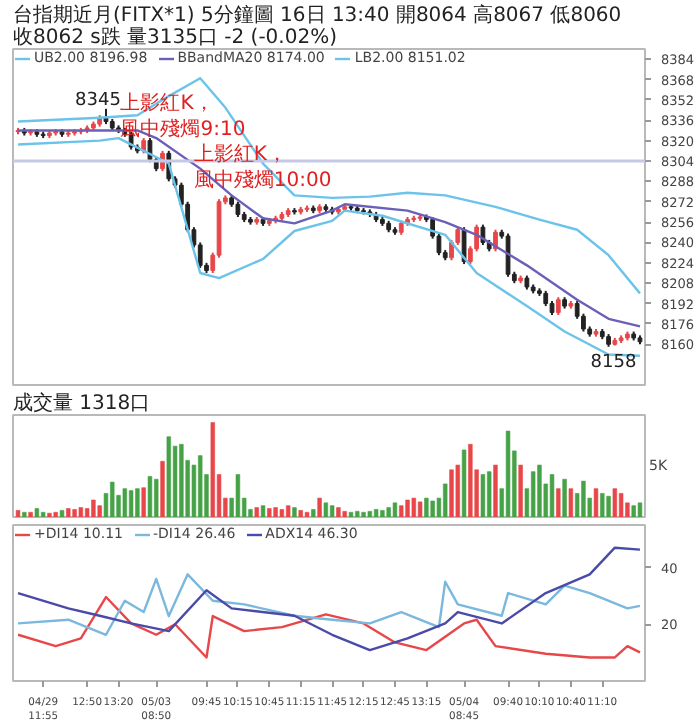  I want to click on chart-title: 台指期近月(FITX*1) 5分鐘圖 16日 13:40 開8064 高8067 低8060 收8062 s跌 量3135口 -2 (-0.02%), so click(317, 26).